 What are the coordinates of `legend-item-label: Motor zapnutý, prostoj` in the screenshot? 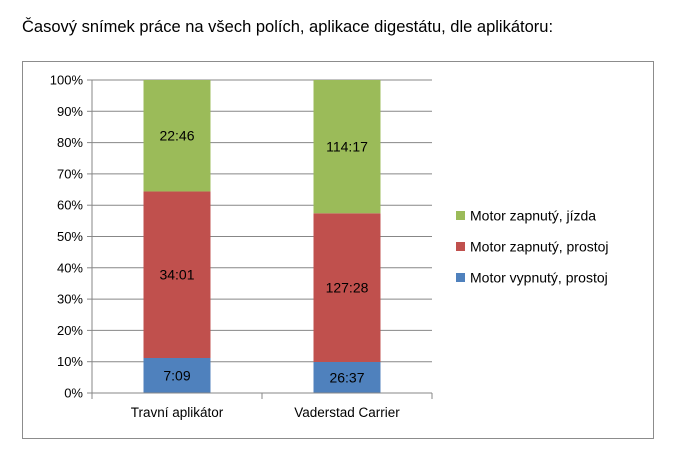 It's located at (539, 247).